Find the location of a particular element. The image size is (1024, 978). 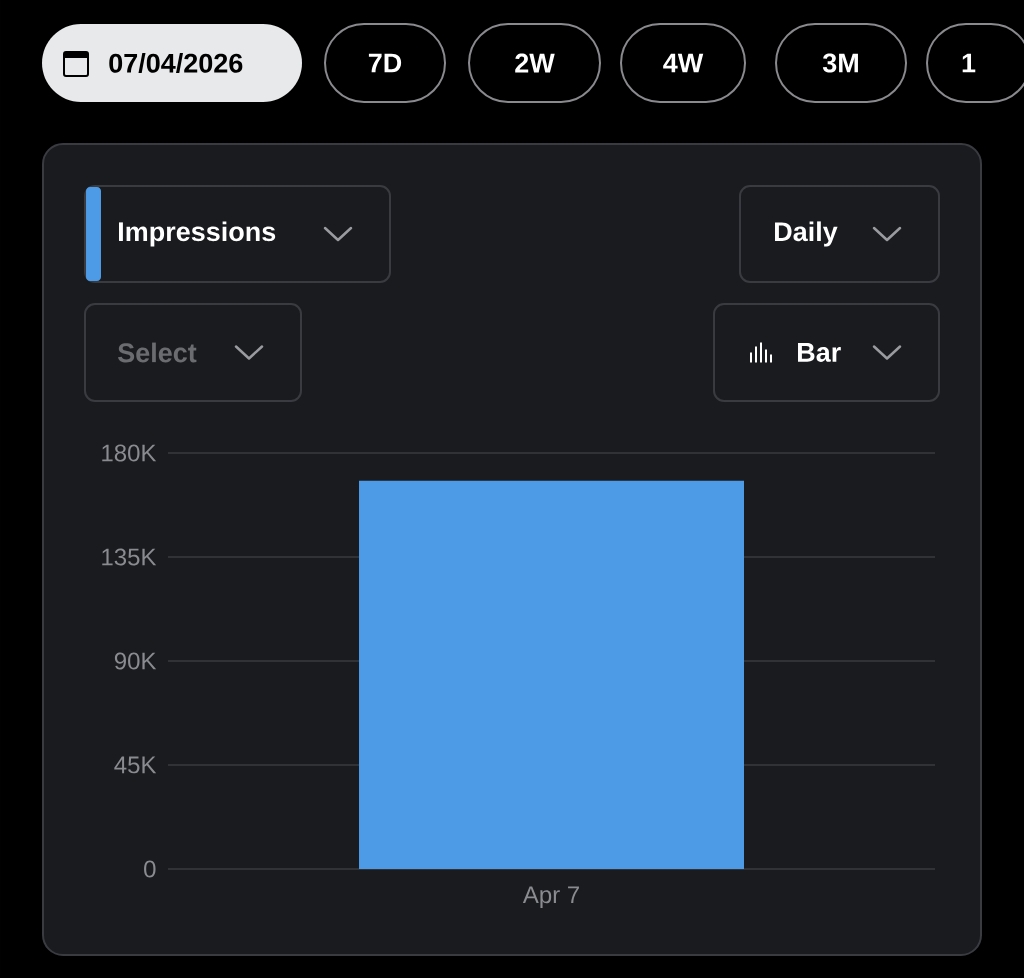

text: Impressions is located at coordinates (197, 234).